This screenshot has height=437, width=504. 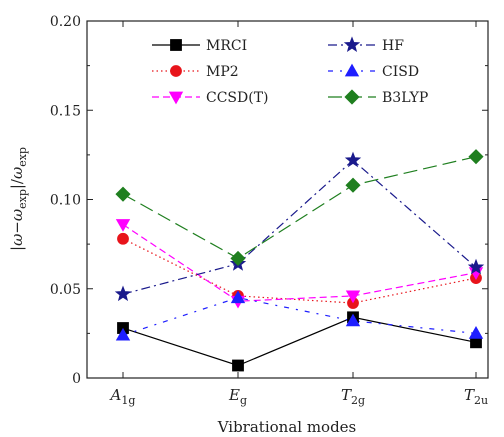 What do you see at coordinates (476, 396) in the screenshot?
I see `x-tick-label: T2u` at bounding box center [476, 396].